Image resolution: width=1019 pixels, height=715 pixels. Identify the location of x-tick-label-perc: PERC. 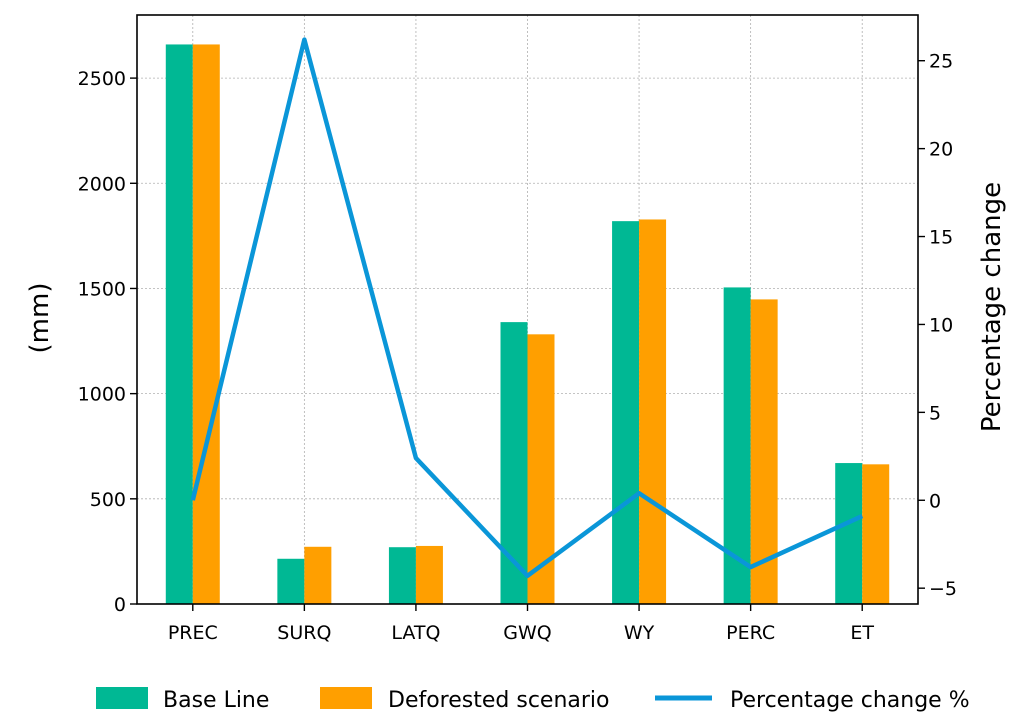
(750, 633).